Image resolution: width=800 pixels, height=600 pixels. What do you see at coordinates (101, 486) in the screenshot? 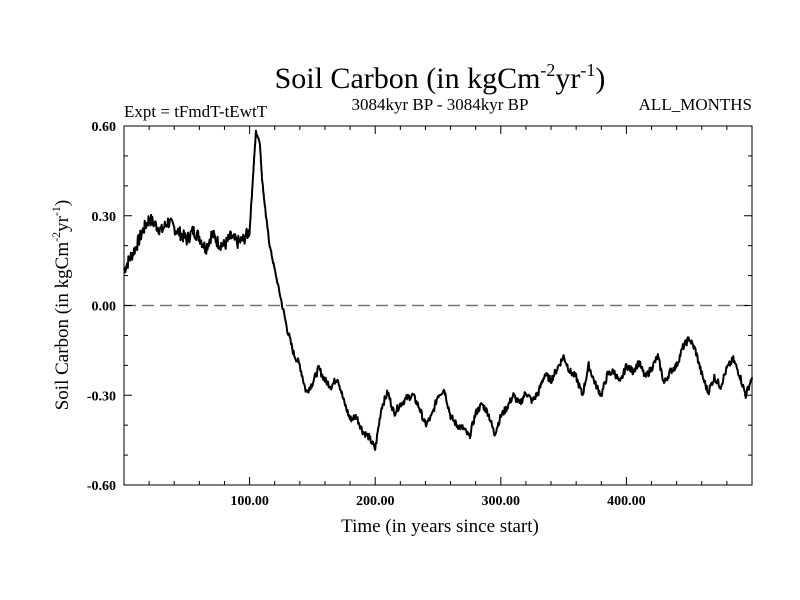
I see `y-tick-label: -0.60` at bounding box center [101, 486].